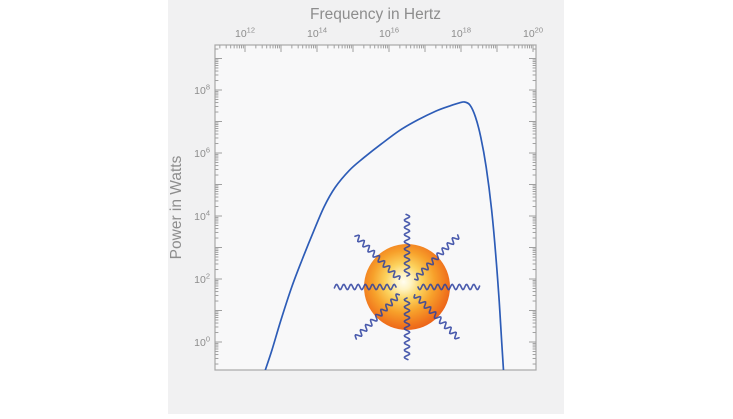  I want to click on y-tick-label: 10², so click(202, 278).